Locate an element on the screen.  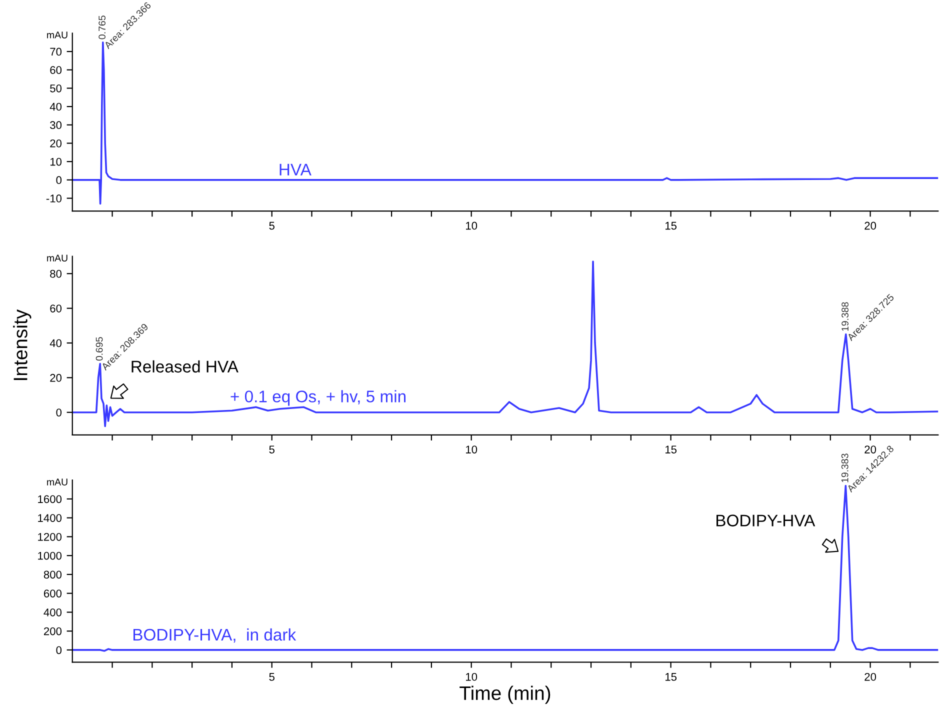
annotation: 0.765 is located at coordinates (102, 28).